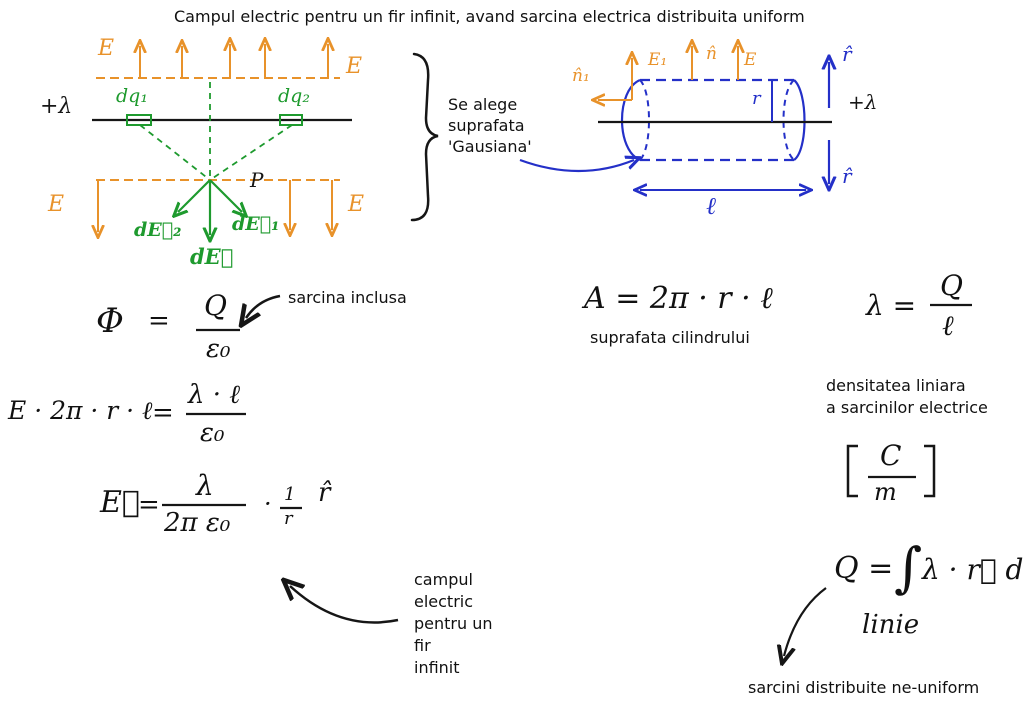 This screenshot has width=1024, height=714. I want to click on grouping-brace, so click(424, 137).